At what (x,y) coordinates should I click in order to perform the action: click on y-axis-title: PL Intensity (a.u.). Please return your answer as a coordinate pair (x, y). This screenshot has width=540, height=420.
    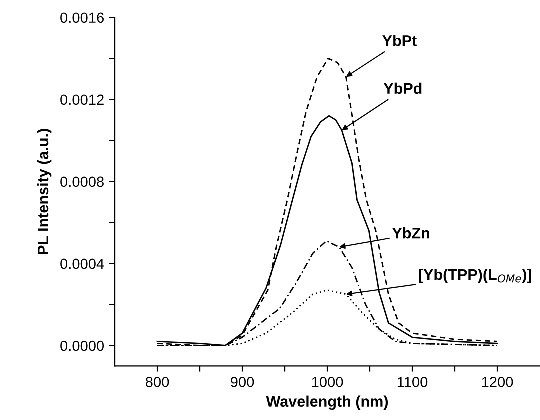
    Looking at the image, I should click on (44, 191).